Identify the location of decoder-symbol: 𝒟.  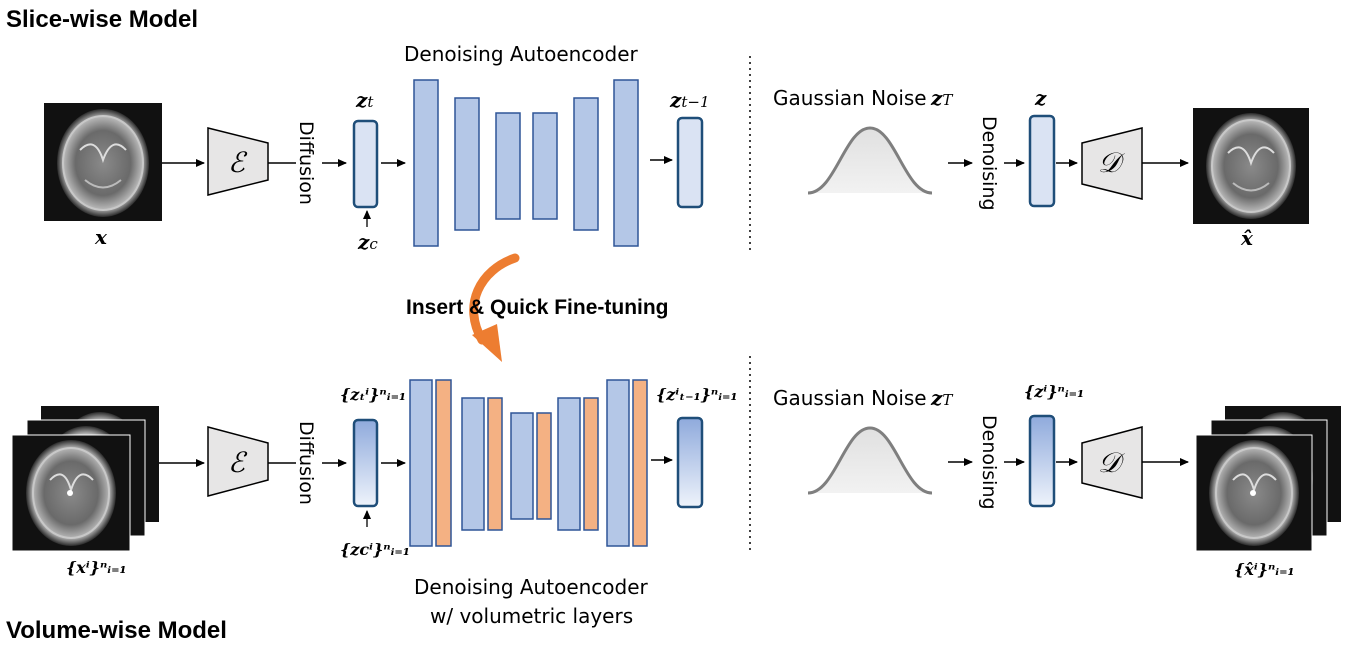
(1109, 162).